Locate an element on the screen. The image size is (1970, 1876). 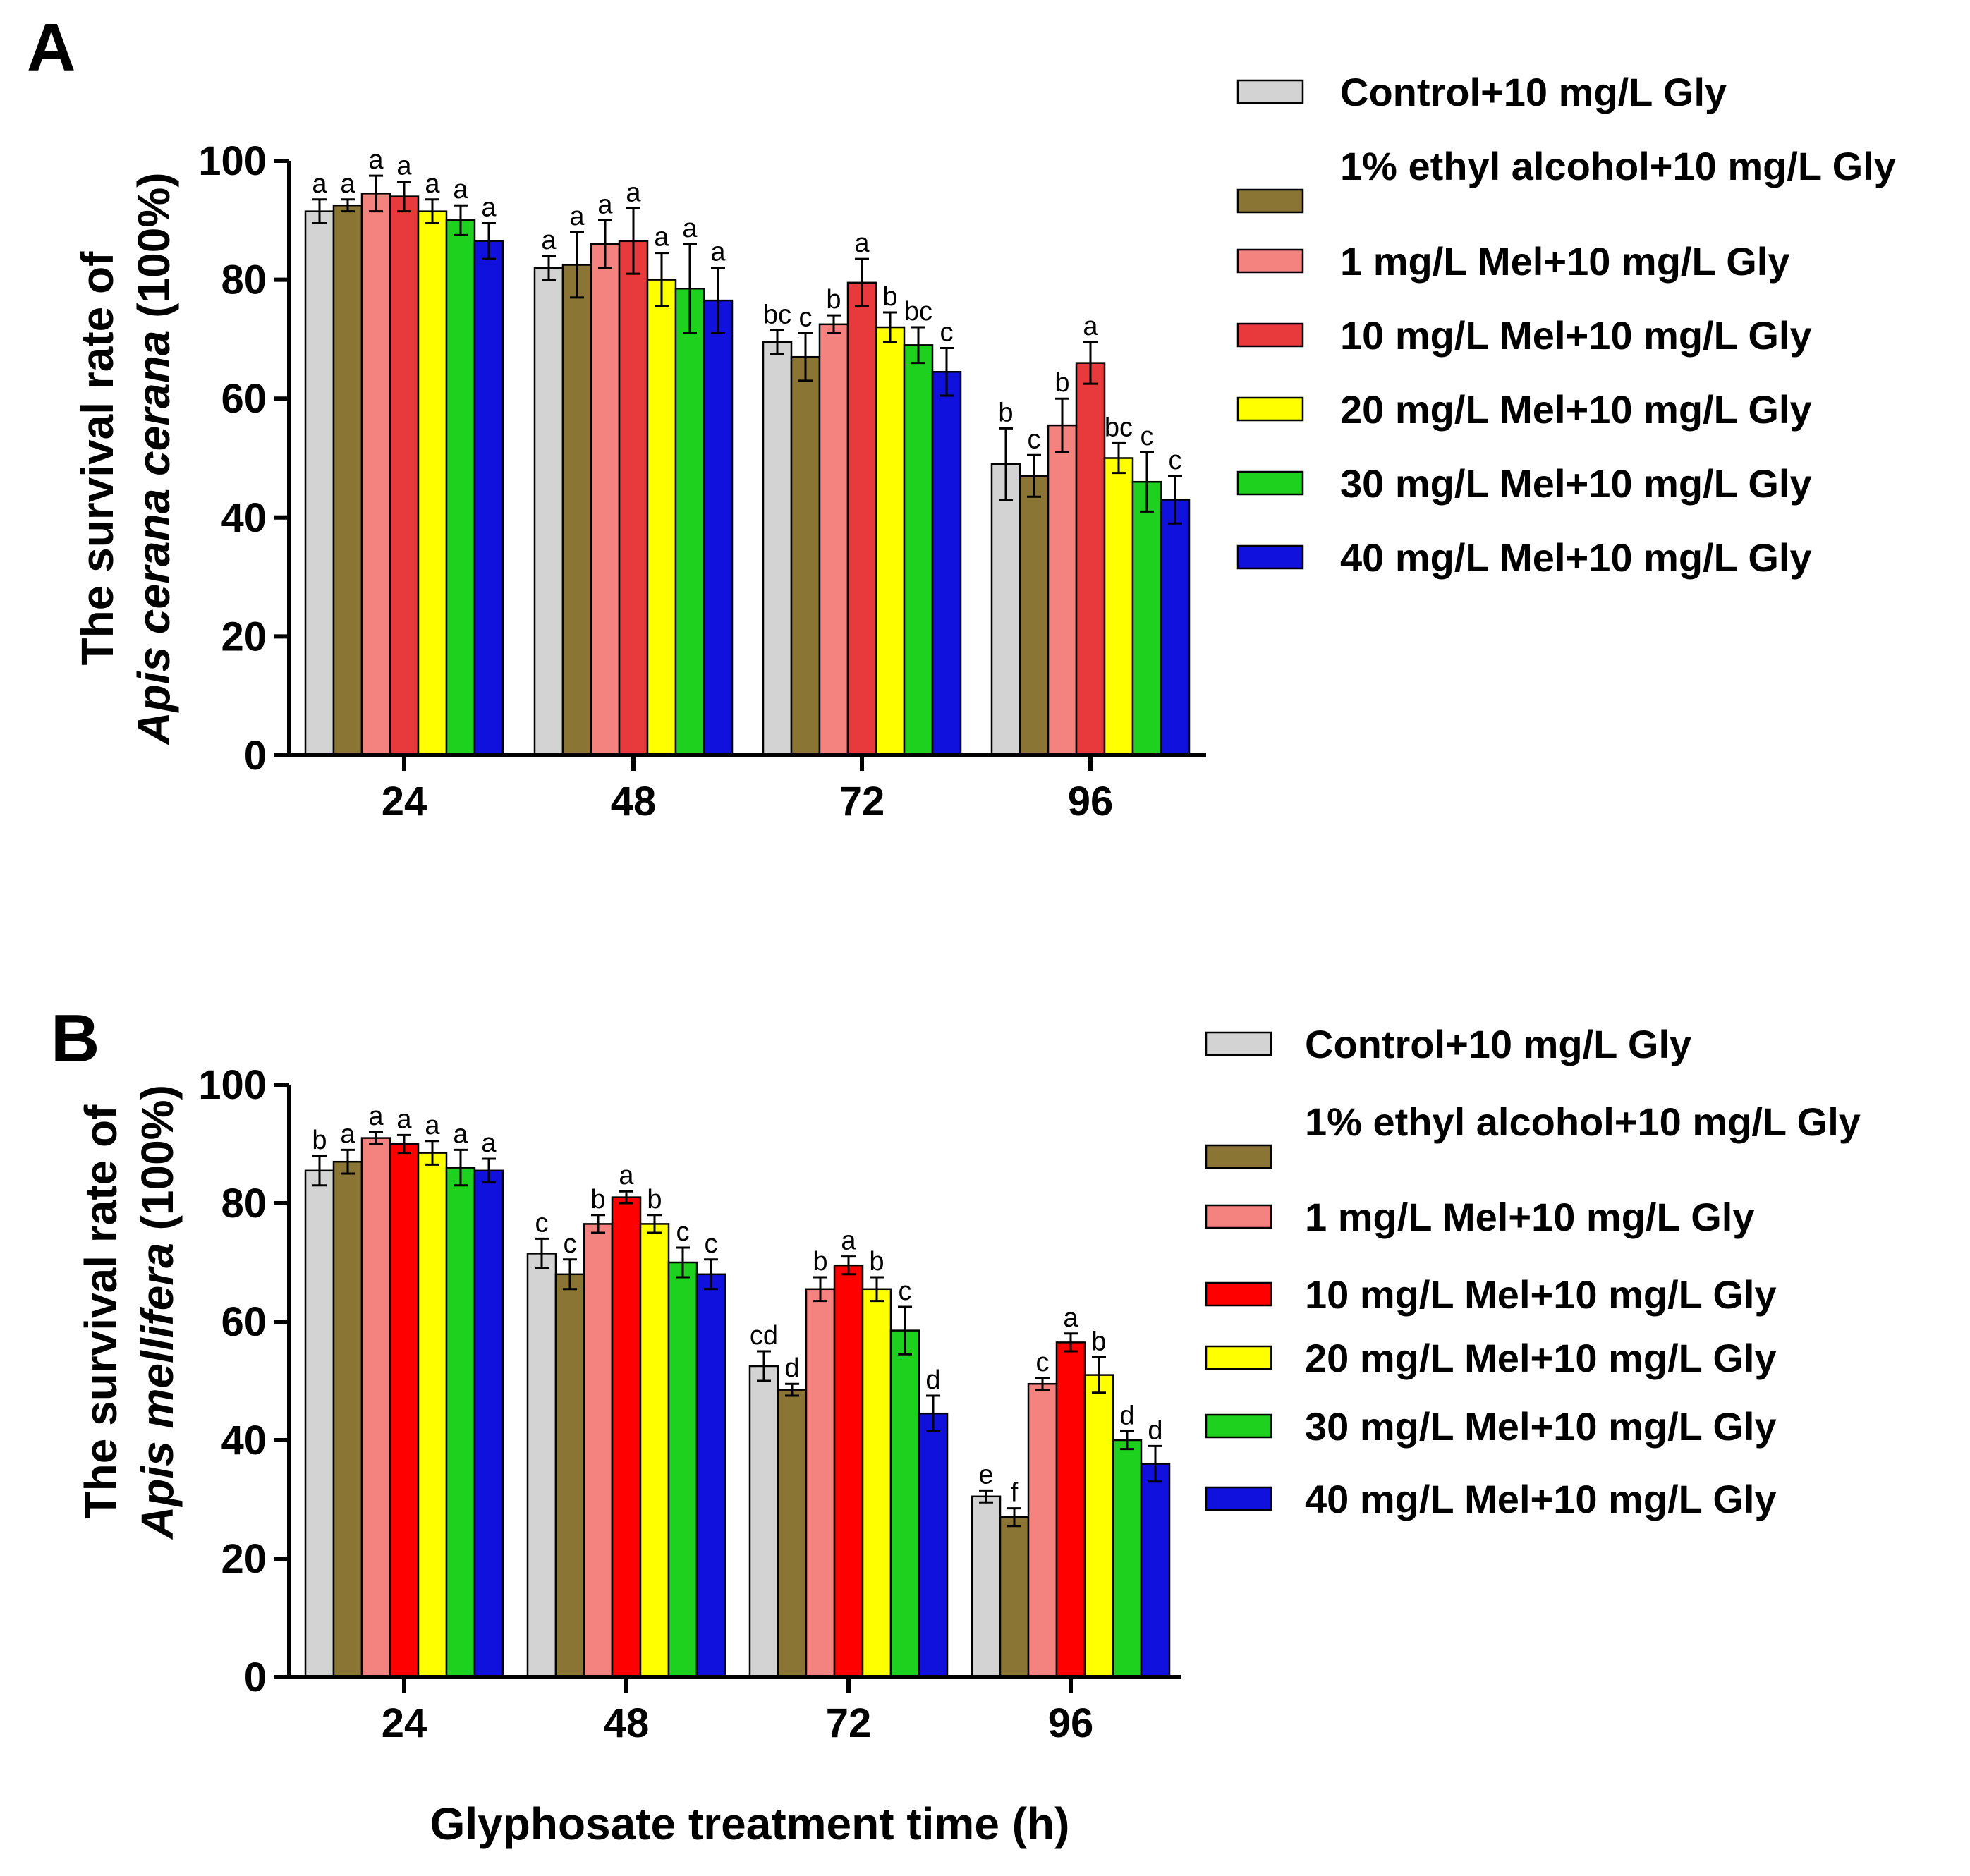
panel-b-bar-24-s3 is located at coordinates (404, 1411).